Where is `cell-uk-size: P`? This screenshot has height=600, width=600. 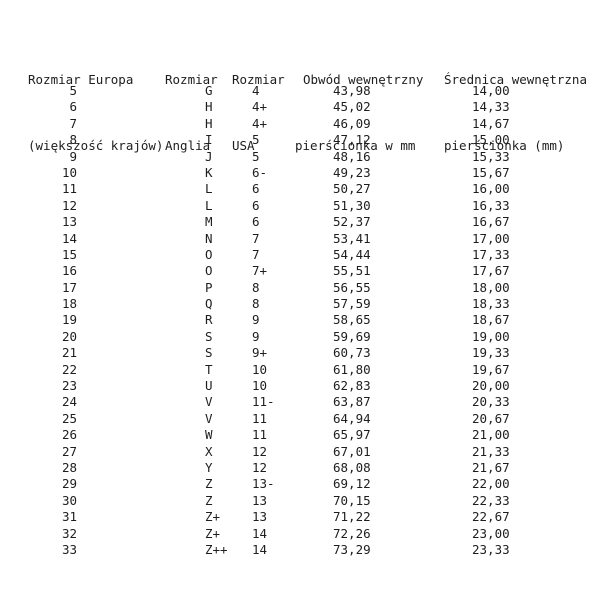 cell-uk-size: P is located at coordinates (209, 287).